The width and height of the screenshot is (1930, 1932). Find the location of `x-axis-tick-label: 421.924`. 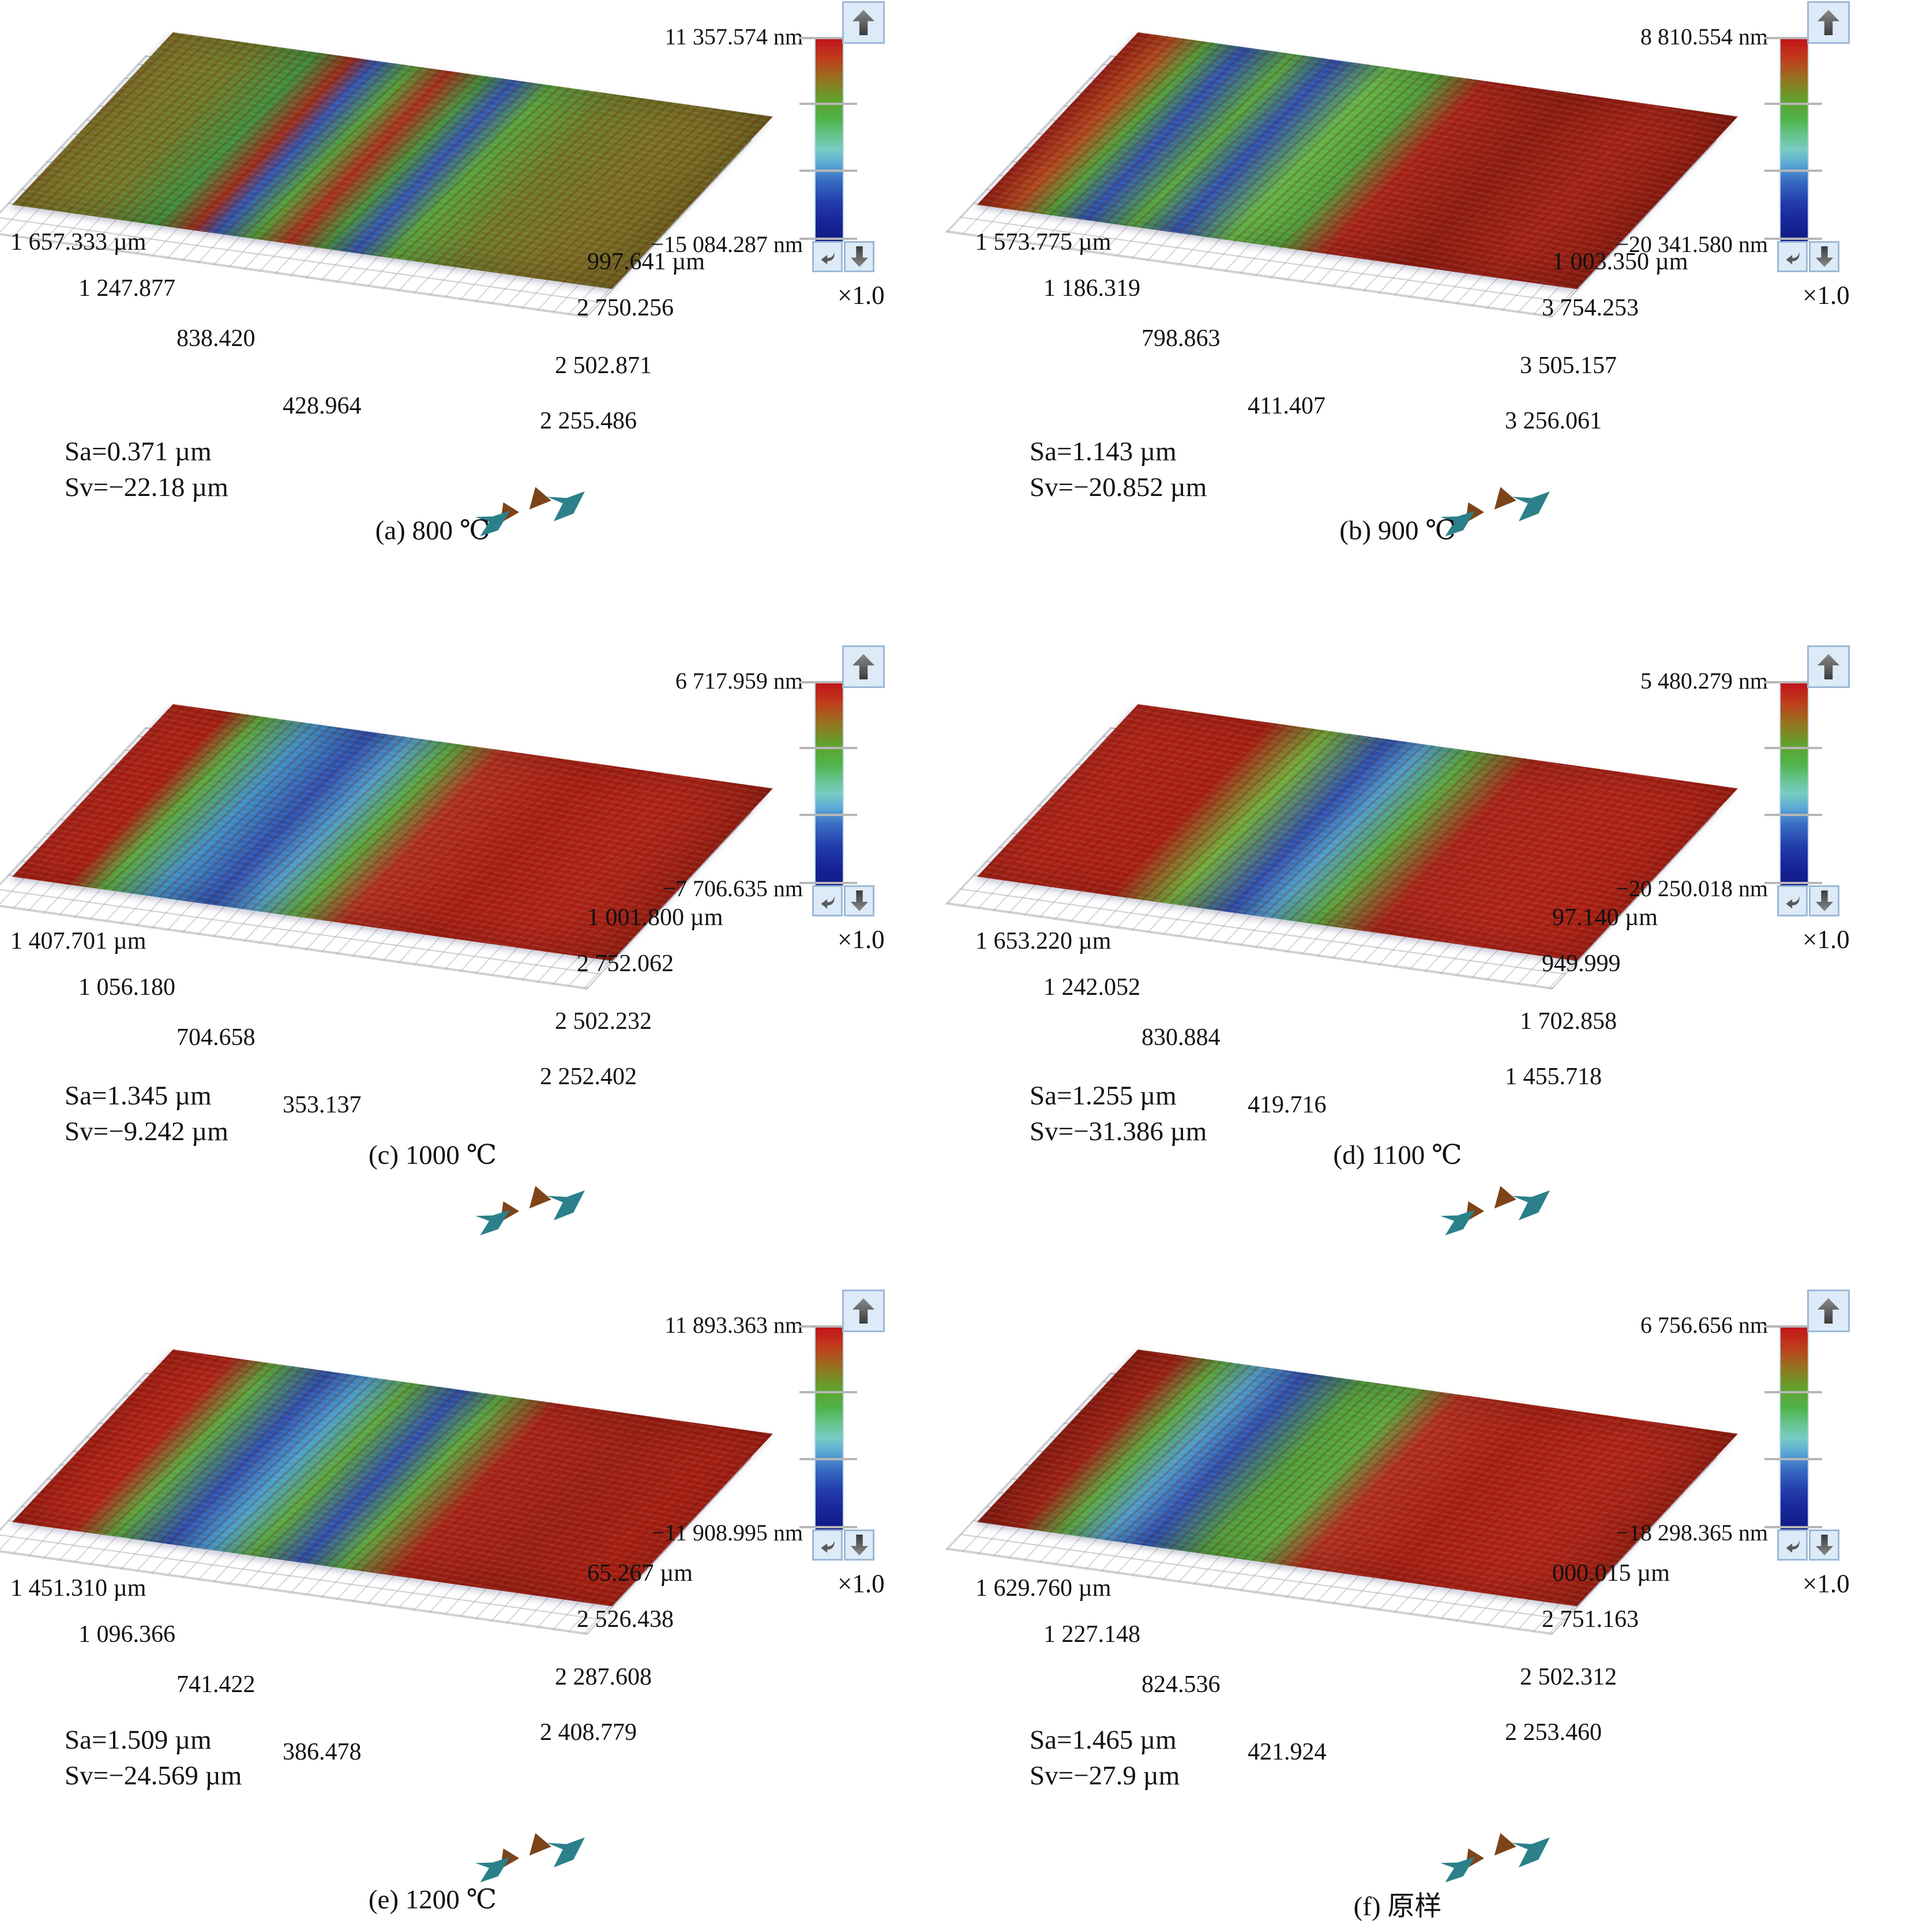

x-axis-tick-label: 421.924 is located at coordinates (1288, 1752).